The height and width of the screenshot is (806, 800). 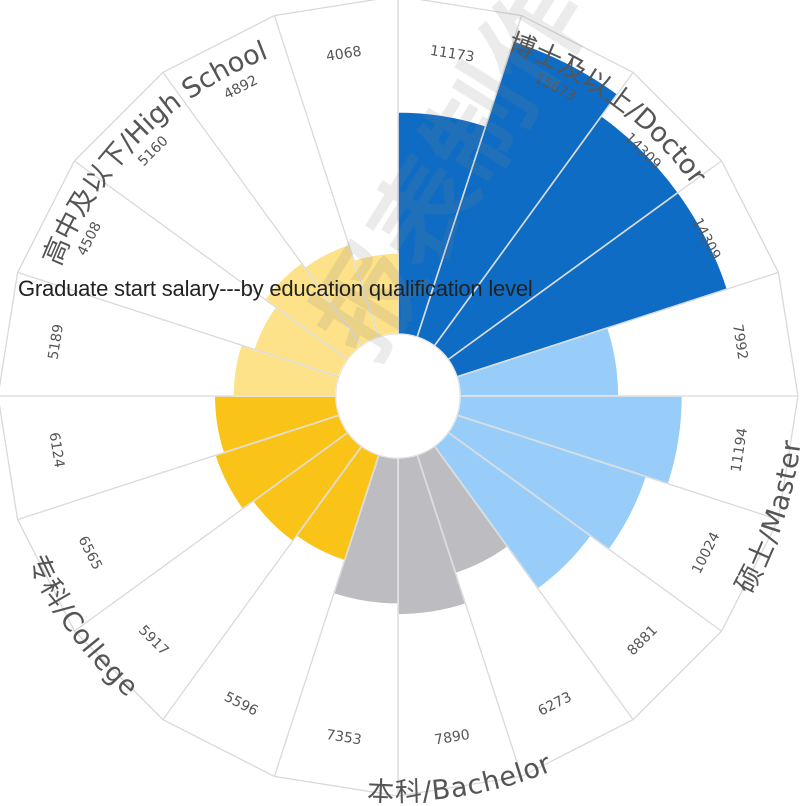 I want to click on value-label: 5189, so click(x=56, y=342).